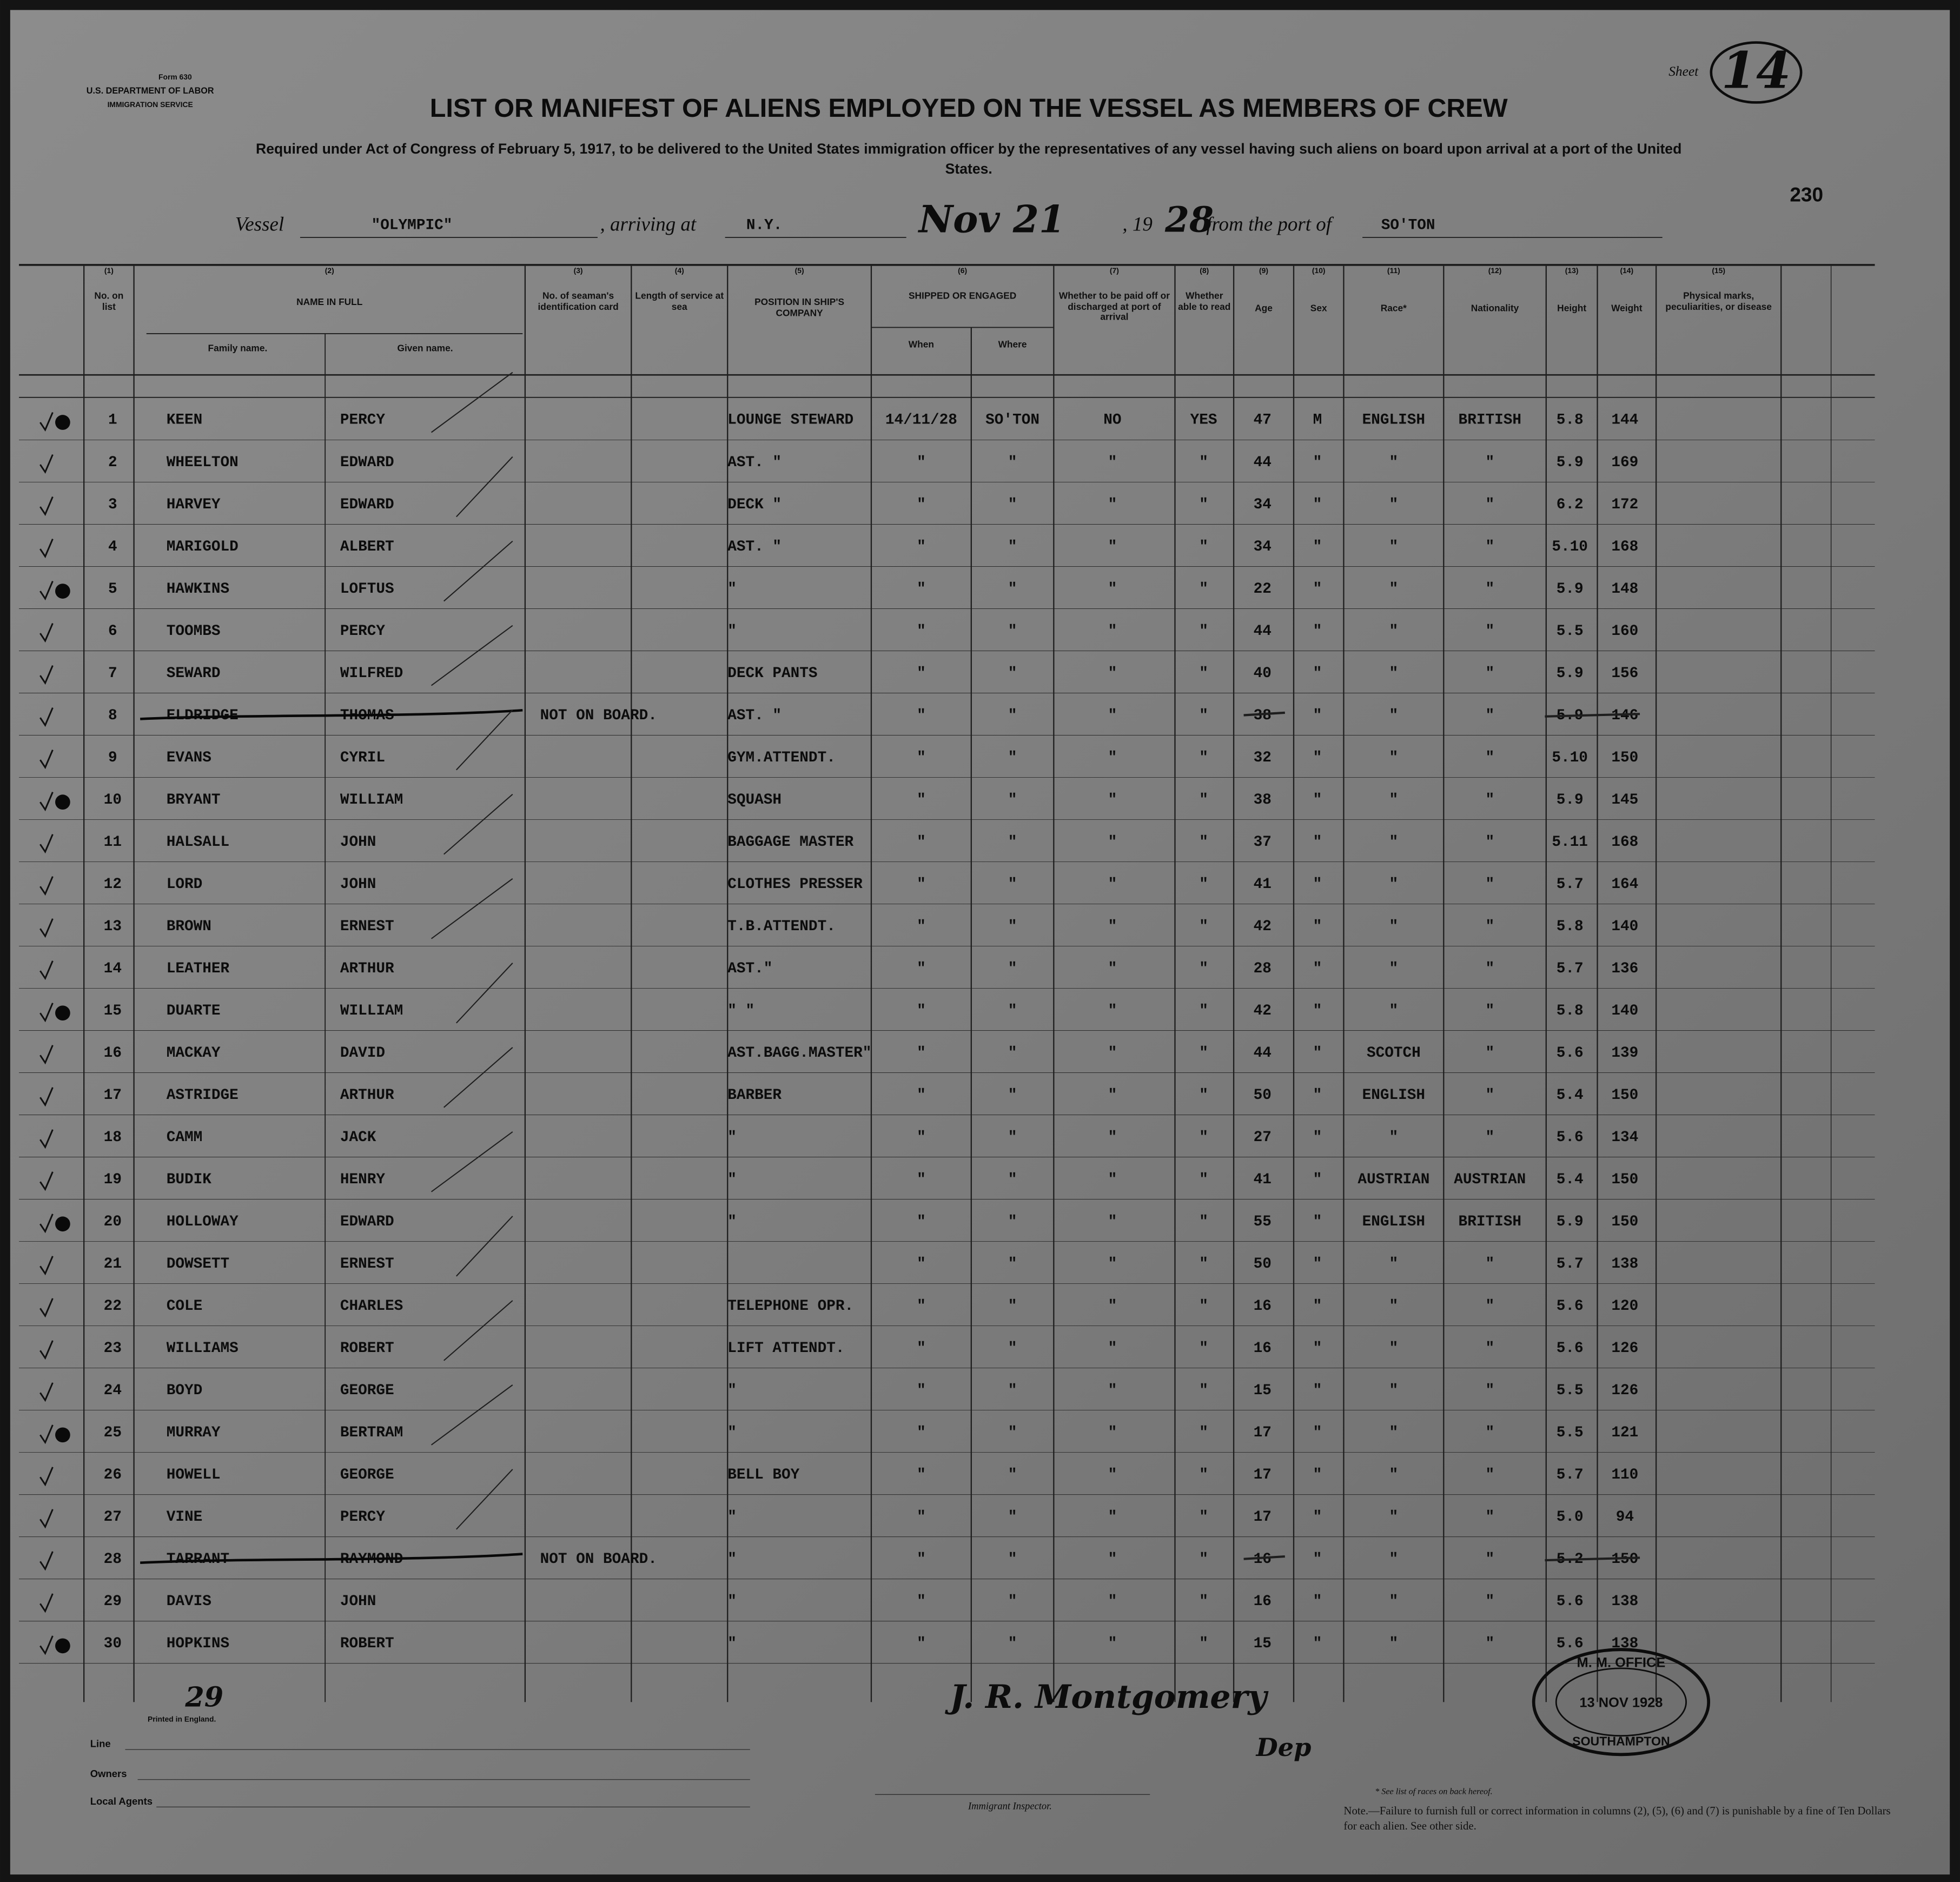  I want to click on cell: CYRIL, so click(362, 758).